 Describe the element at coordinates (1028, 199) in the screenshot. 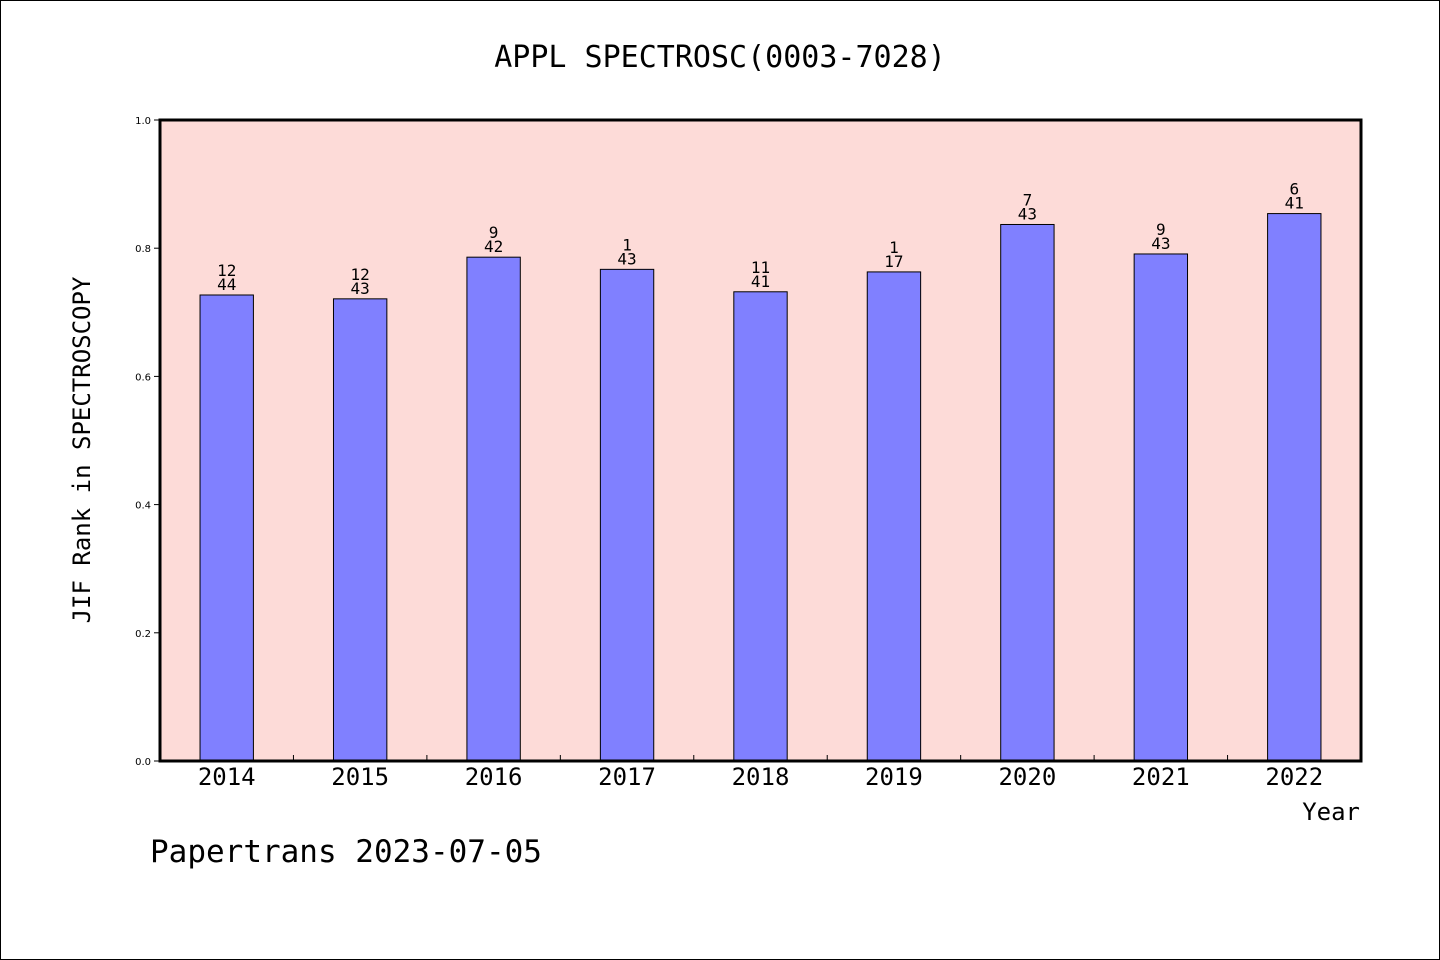

I see `bar-label-rank: 7` at that location.